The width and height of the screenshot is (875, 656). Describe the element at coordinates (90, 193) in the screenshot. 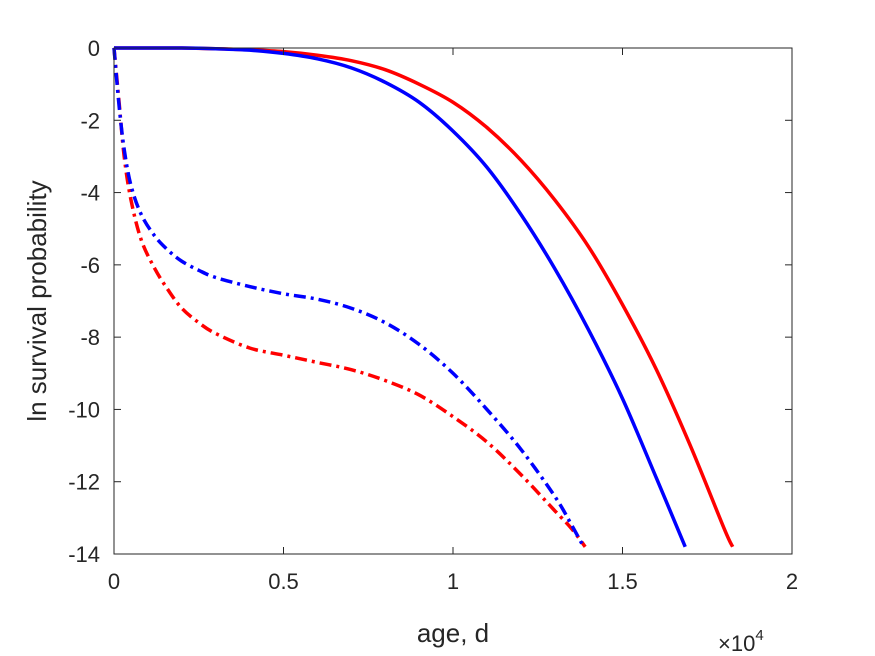

I see `y-tick-label: -4` at that location.